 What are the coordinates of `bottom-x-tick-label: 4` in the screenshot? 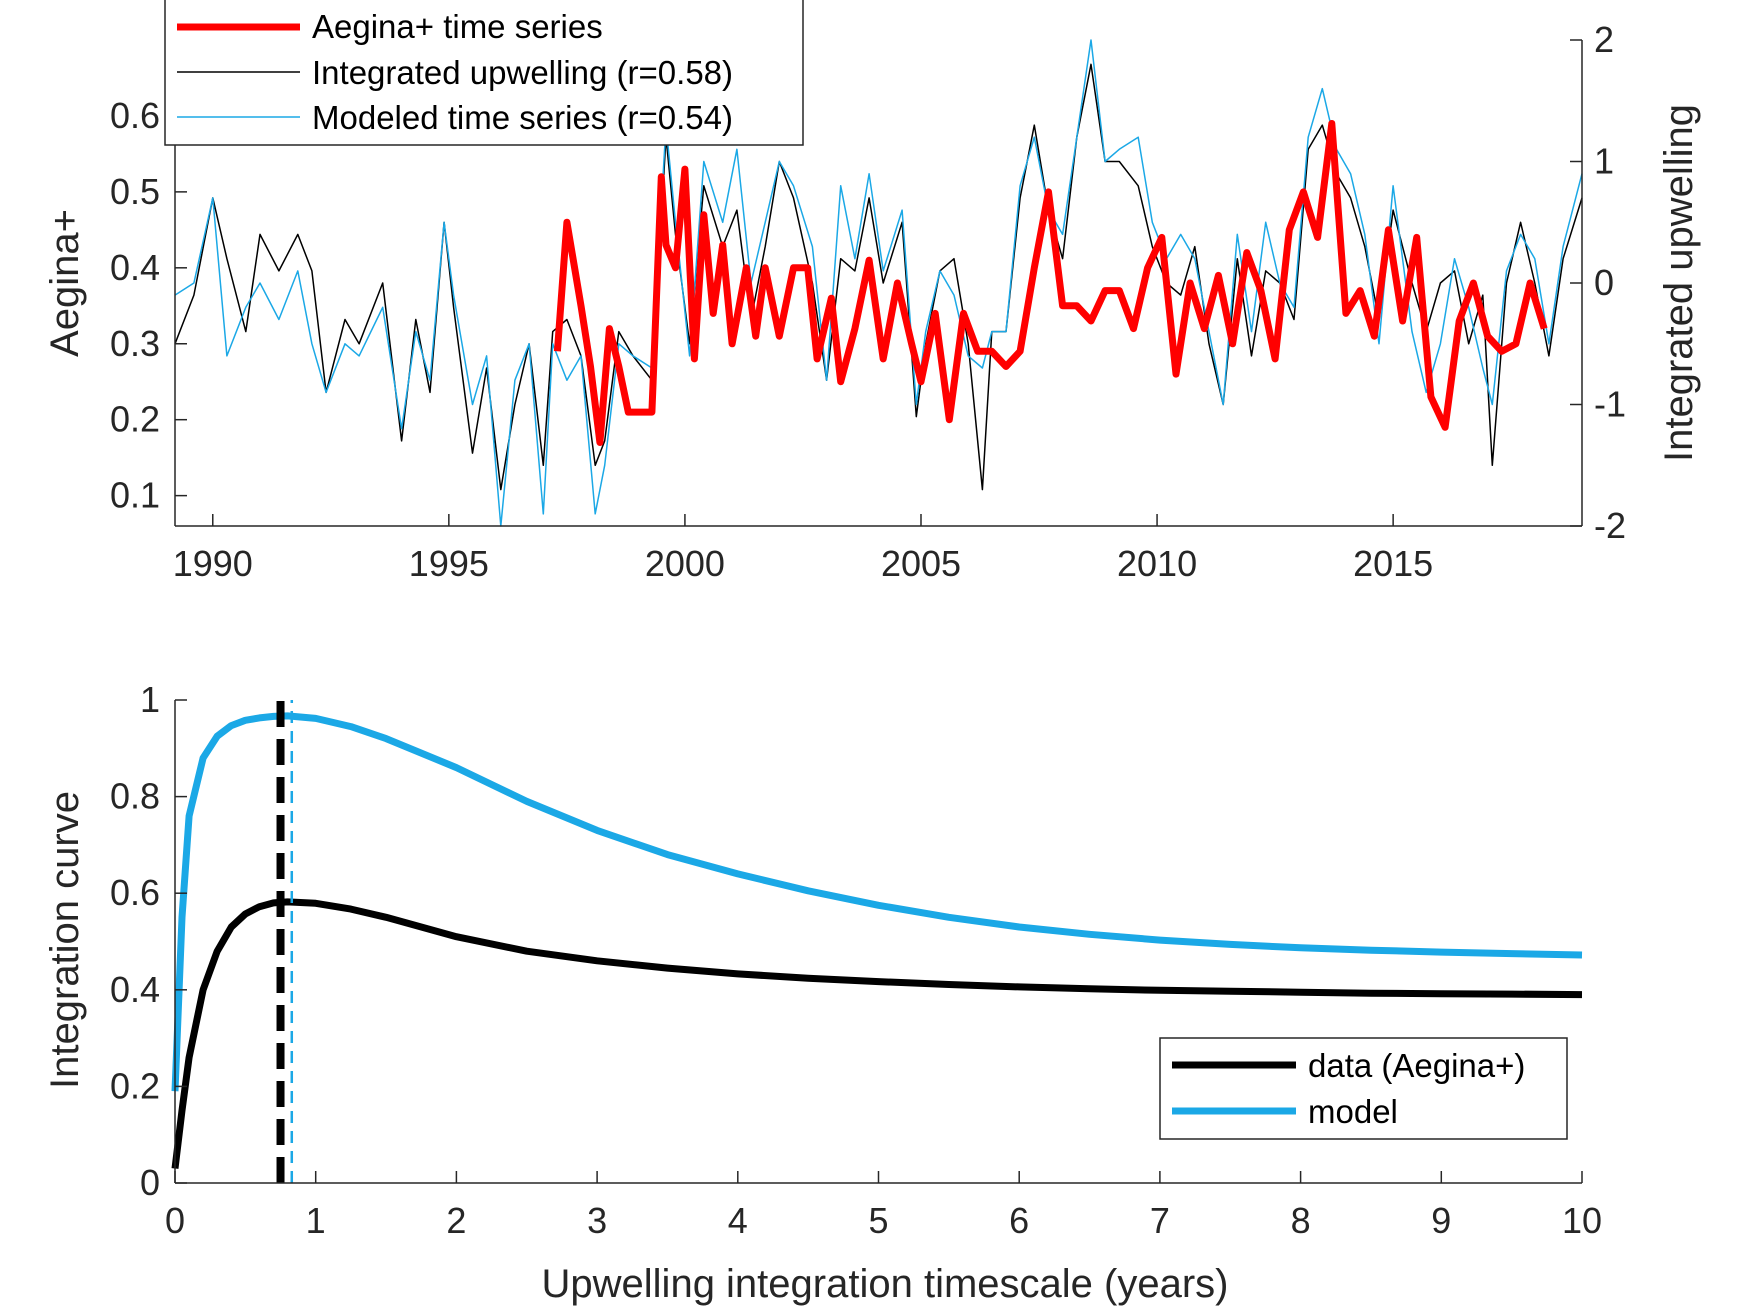 It's located at (738, 1220).